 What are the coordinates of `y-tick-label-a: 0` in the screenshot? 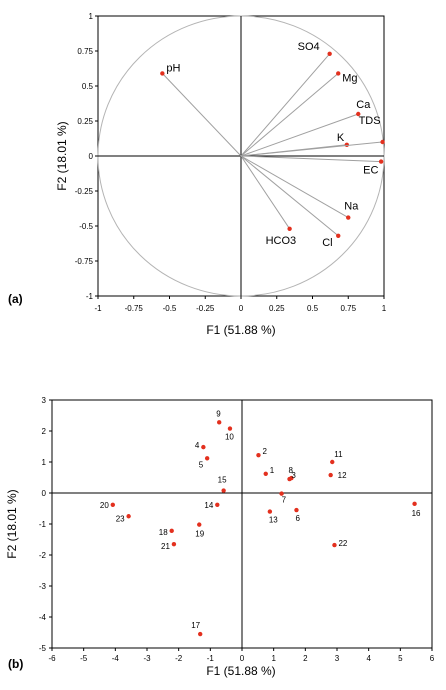 It's located at (91, 156).